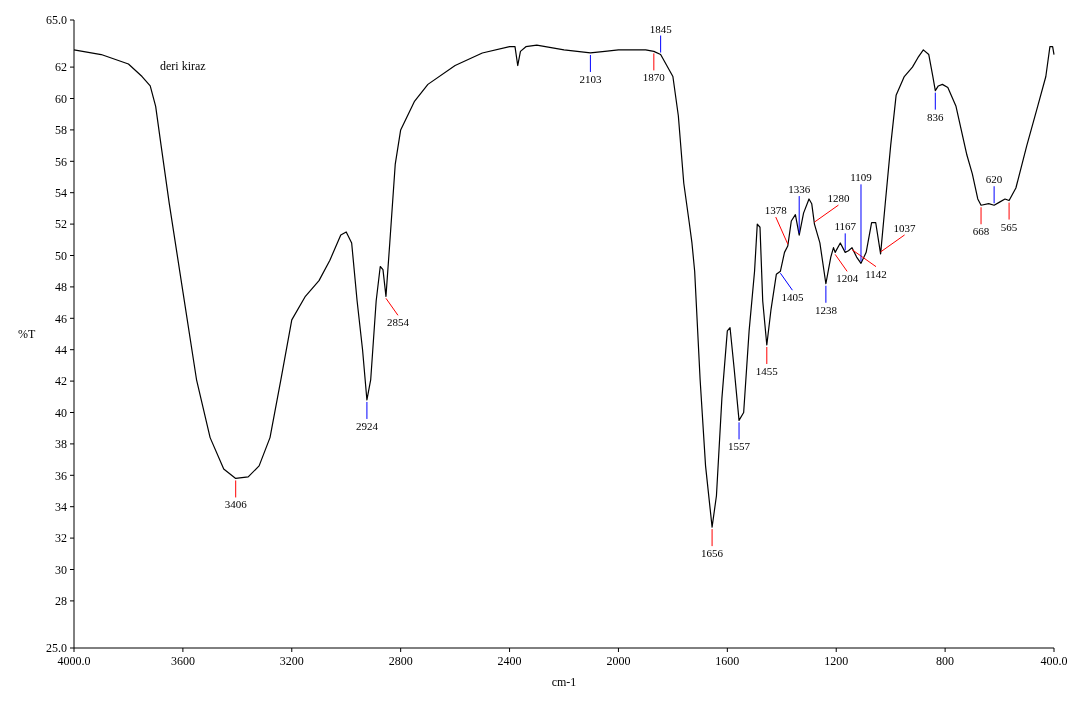  I want to click on y-tick-label: 42, so click(61, 381).